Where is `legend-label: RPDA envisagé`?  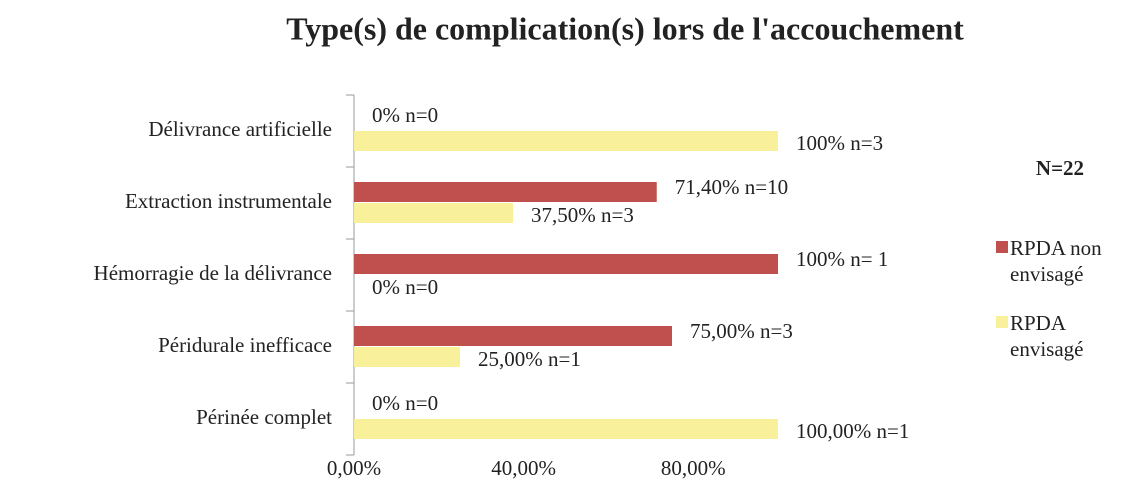
legend-label: RPDA envisagé is located at coordinates (1047, 336).